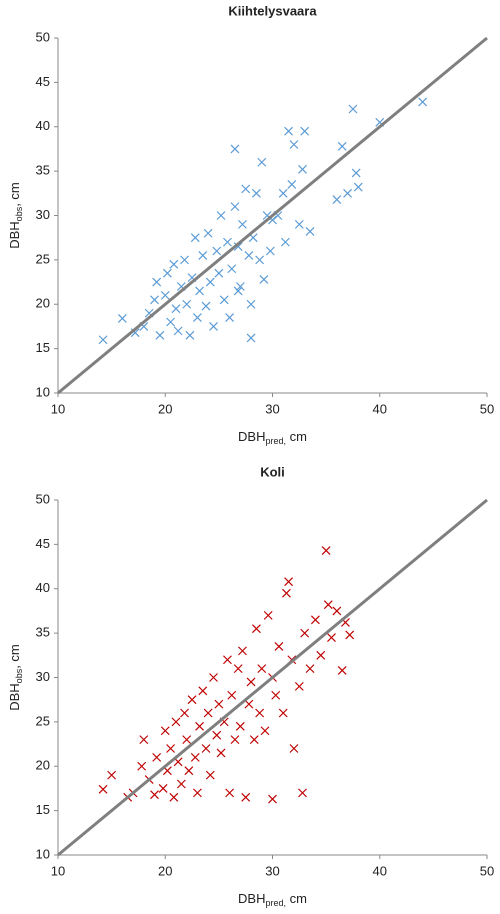 The height and width of the screenshot is (914, 500). I want to click on chart-title: Kiihtelysvaara, so click(272, 10).